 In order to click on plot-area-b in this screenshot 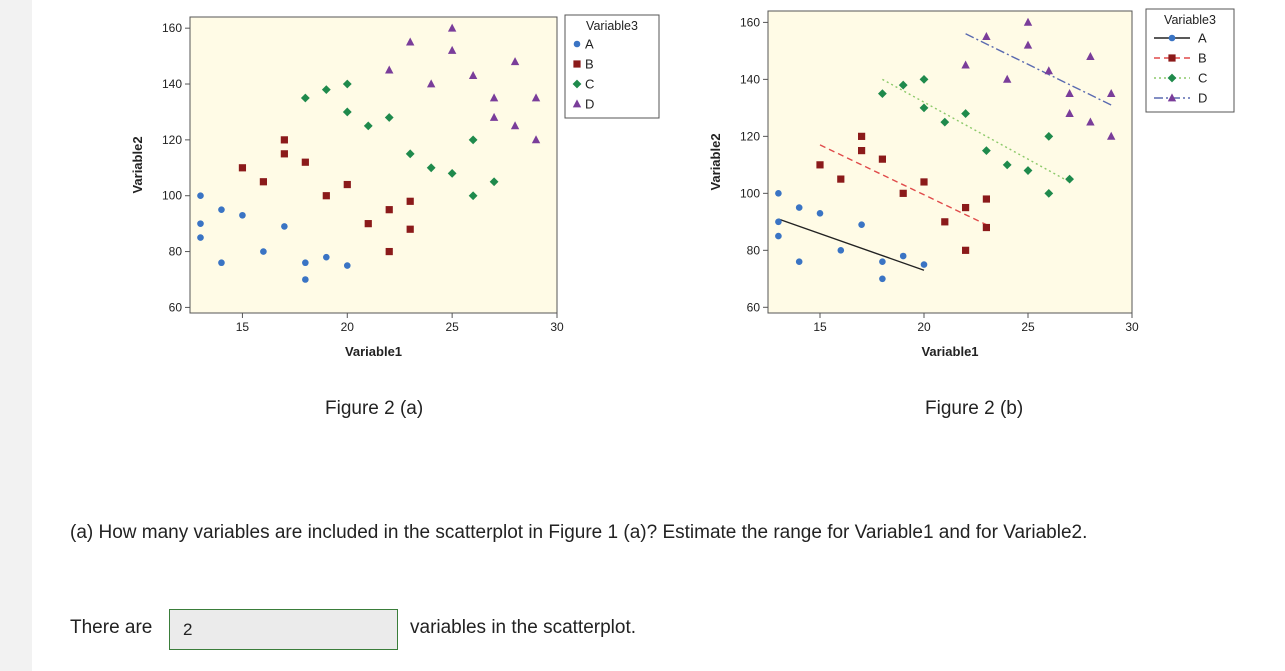, I will do `click(950, 162)`.